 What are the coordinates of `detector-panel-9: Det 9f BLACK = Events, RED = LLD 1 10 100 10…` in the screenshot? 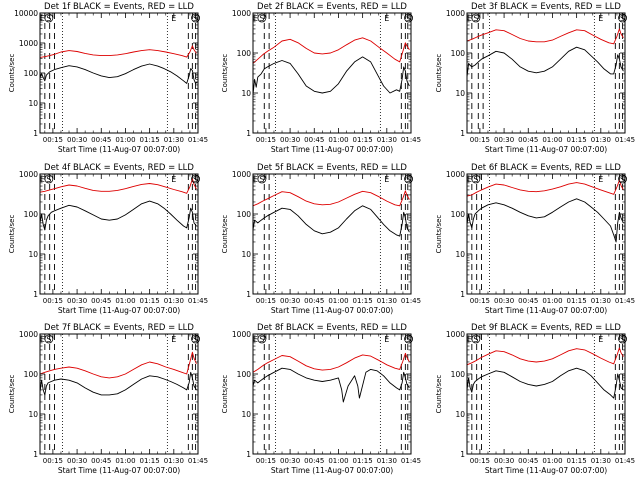 It's located at (535, 399).